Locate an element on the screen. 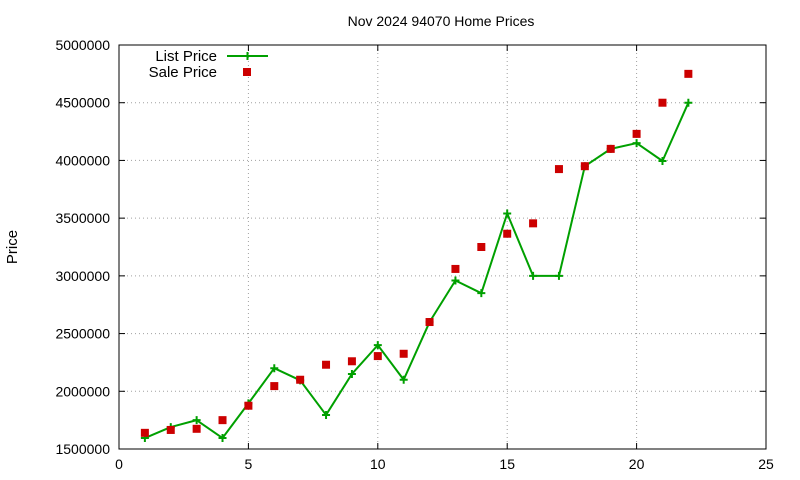 The width and height of the screenshot is (800, 480). y-tick-label: 2500000 is located at coordinates (82, 334).